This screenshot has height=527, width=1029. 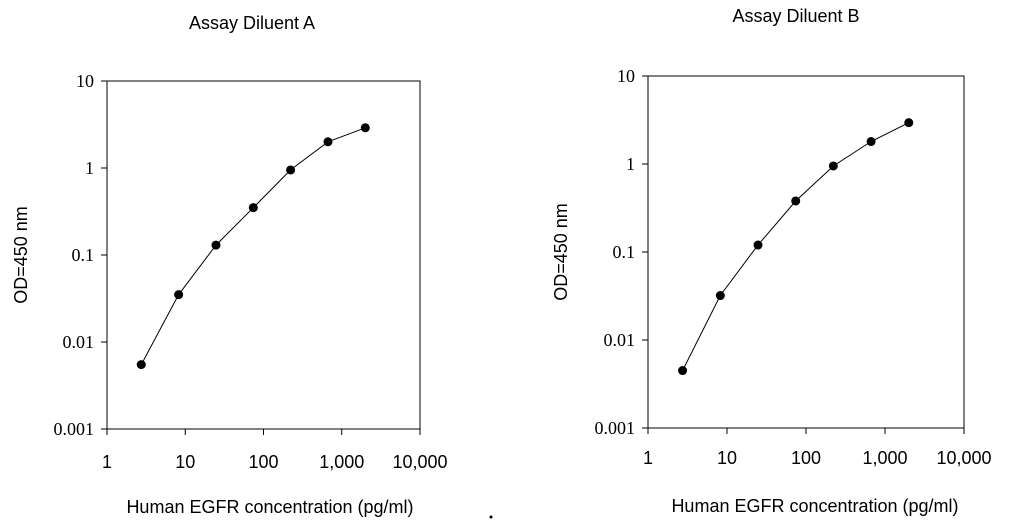 What do you see at coordinates (491, 517) in the screenshot?
I see `stray-dot` at bounding box center [491, 517].